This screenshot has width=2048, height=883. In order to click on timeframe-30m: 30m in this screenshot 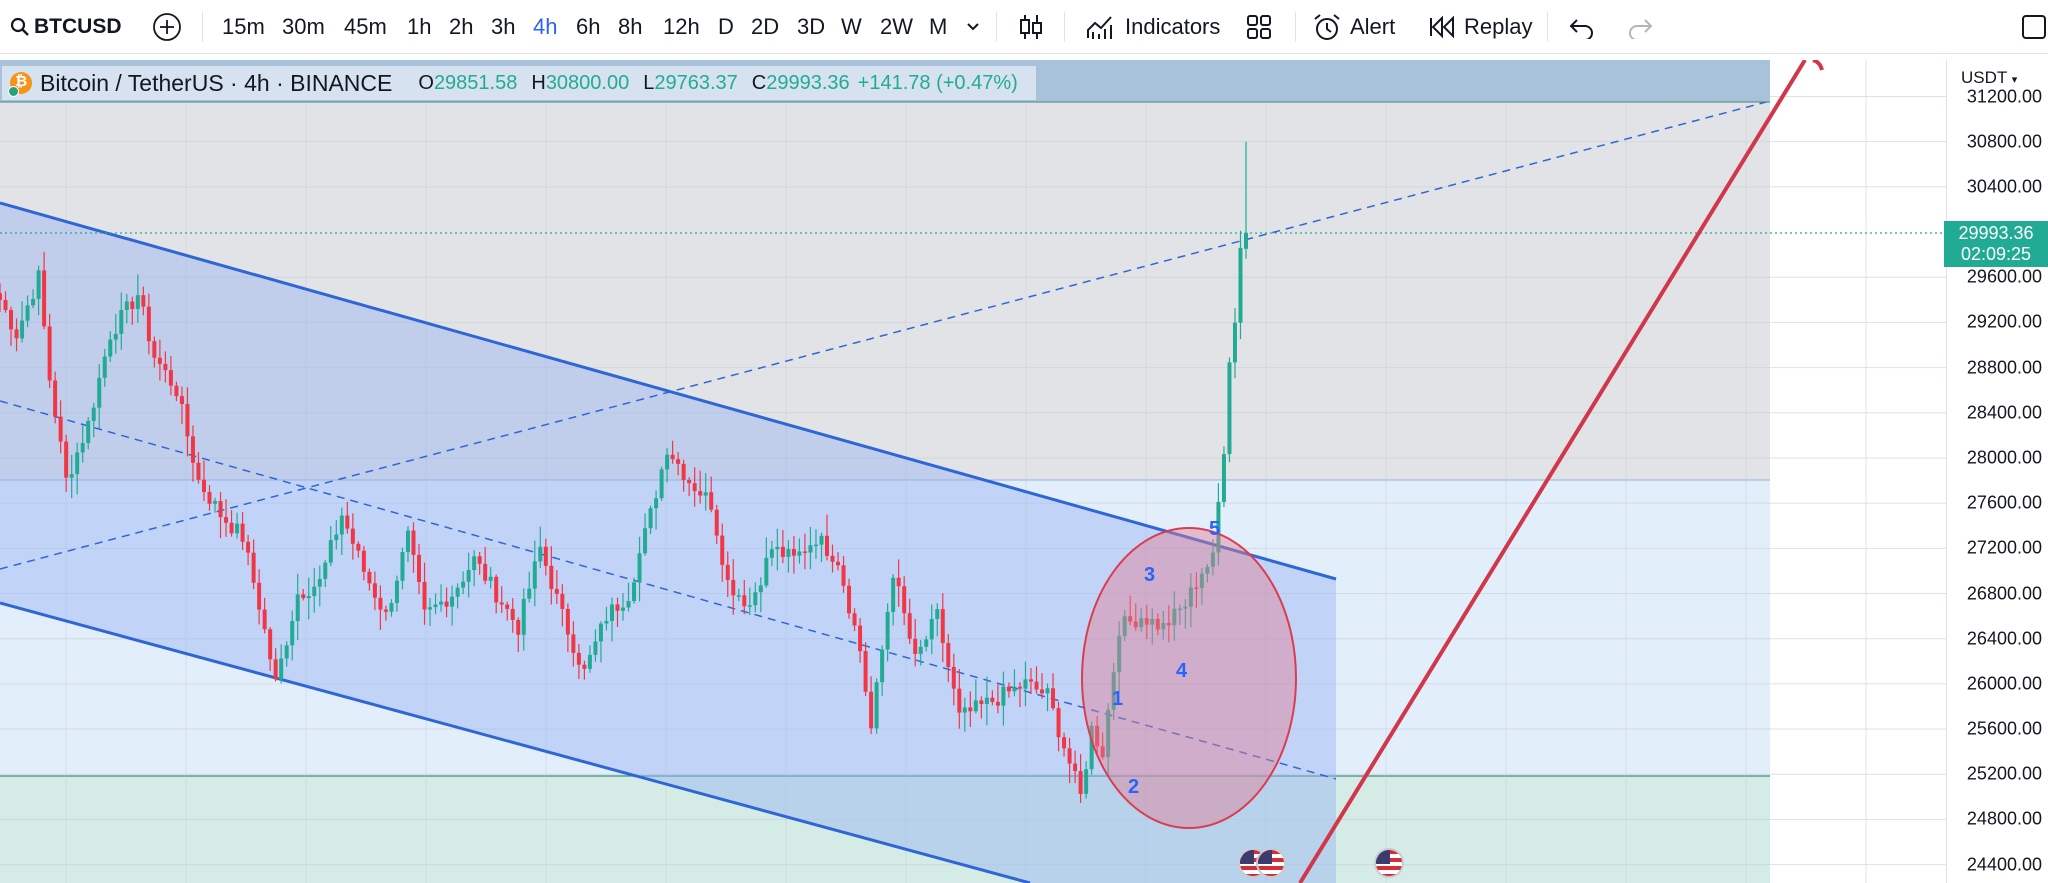, I will do `click(303, 26)`.